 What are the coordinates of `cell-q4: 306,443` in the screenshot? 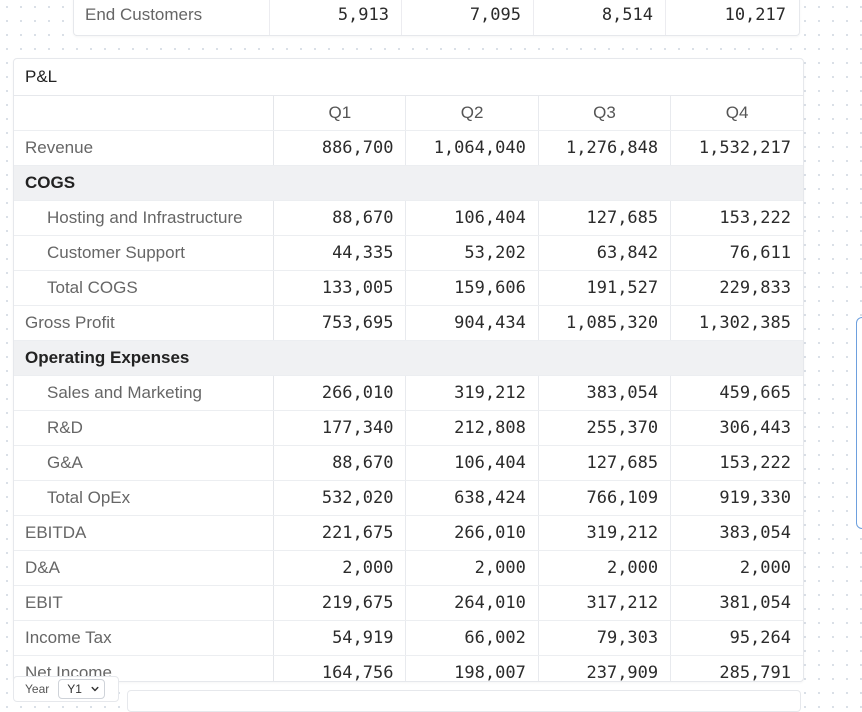 It's located at (736, 428).